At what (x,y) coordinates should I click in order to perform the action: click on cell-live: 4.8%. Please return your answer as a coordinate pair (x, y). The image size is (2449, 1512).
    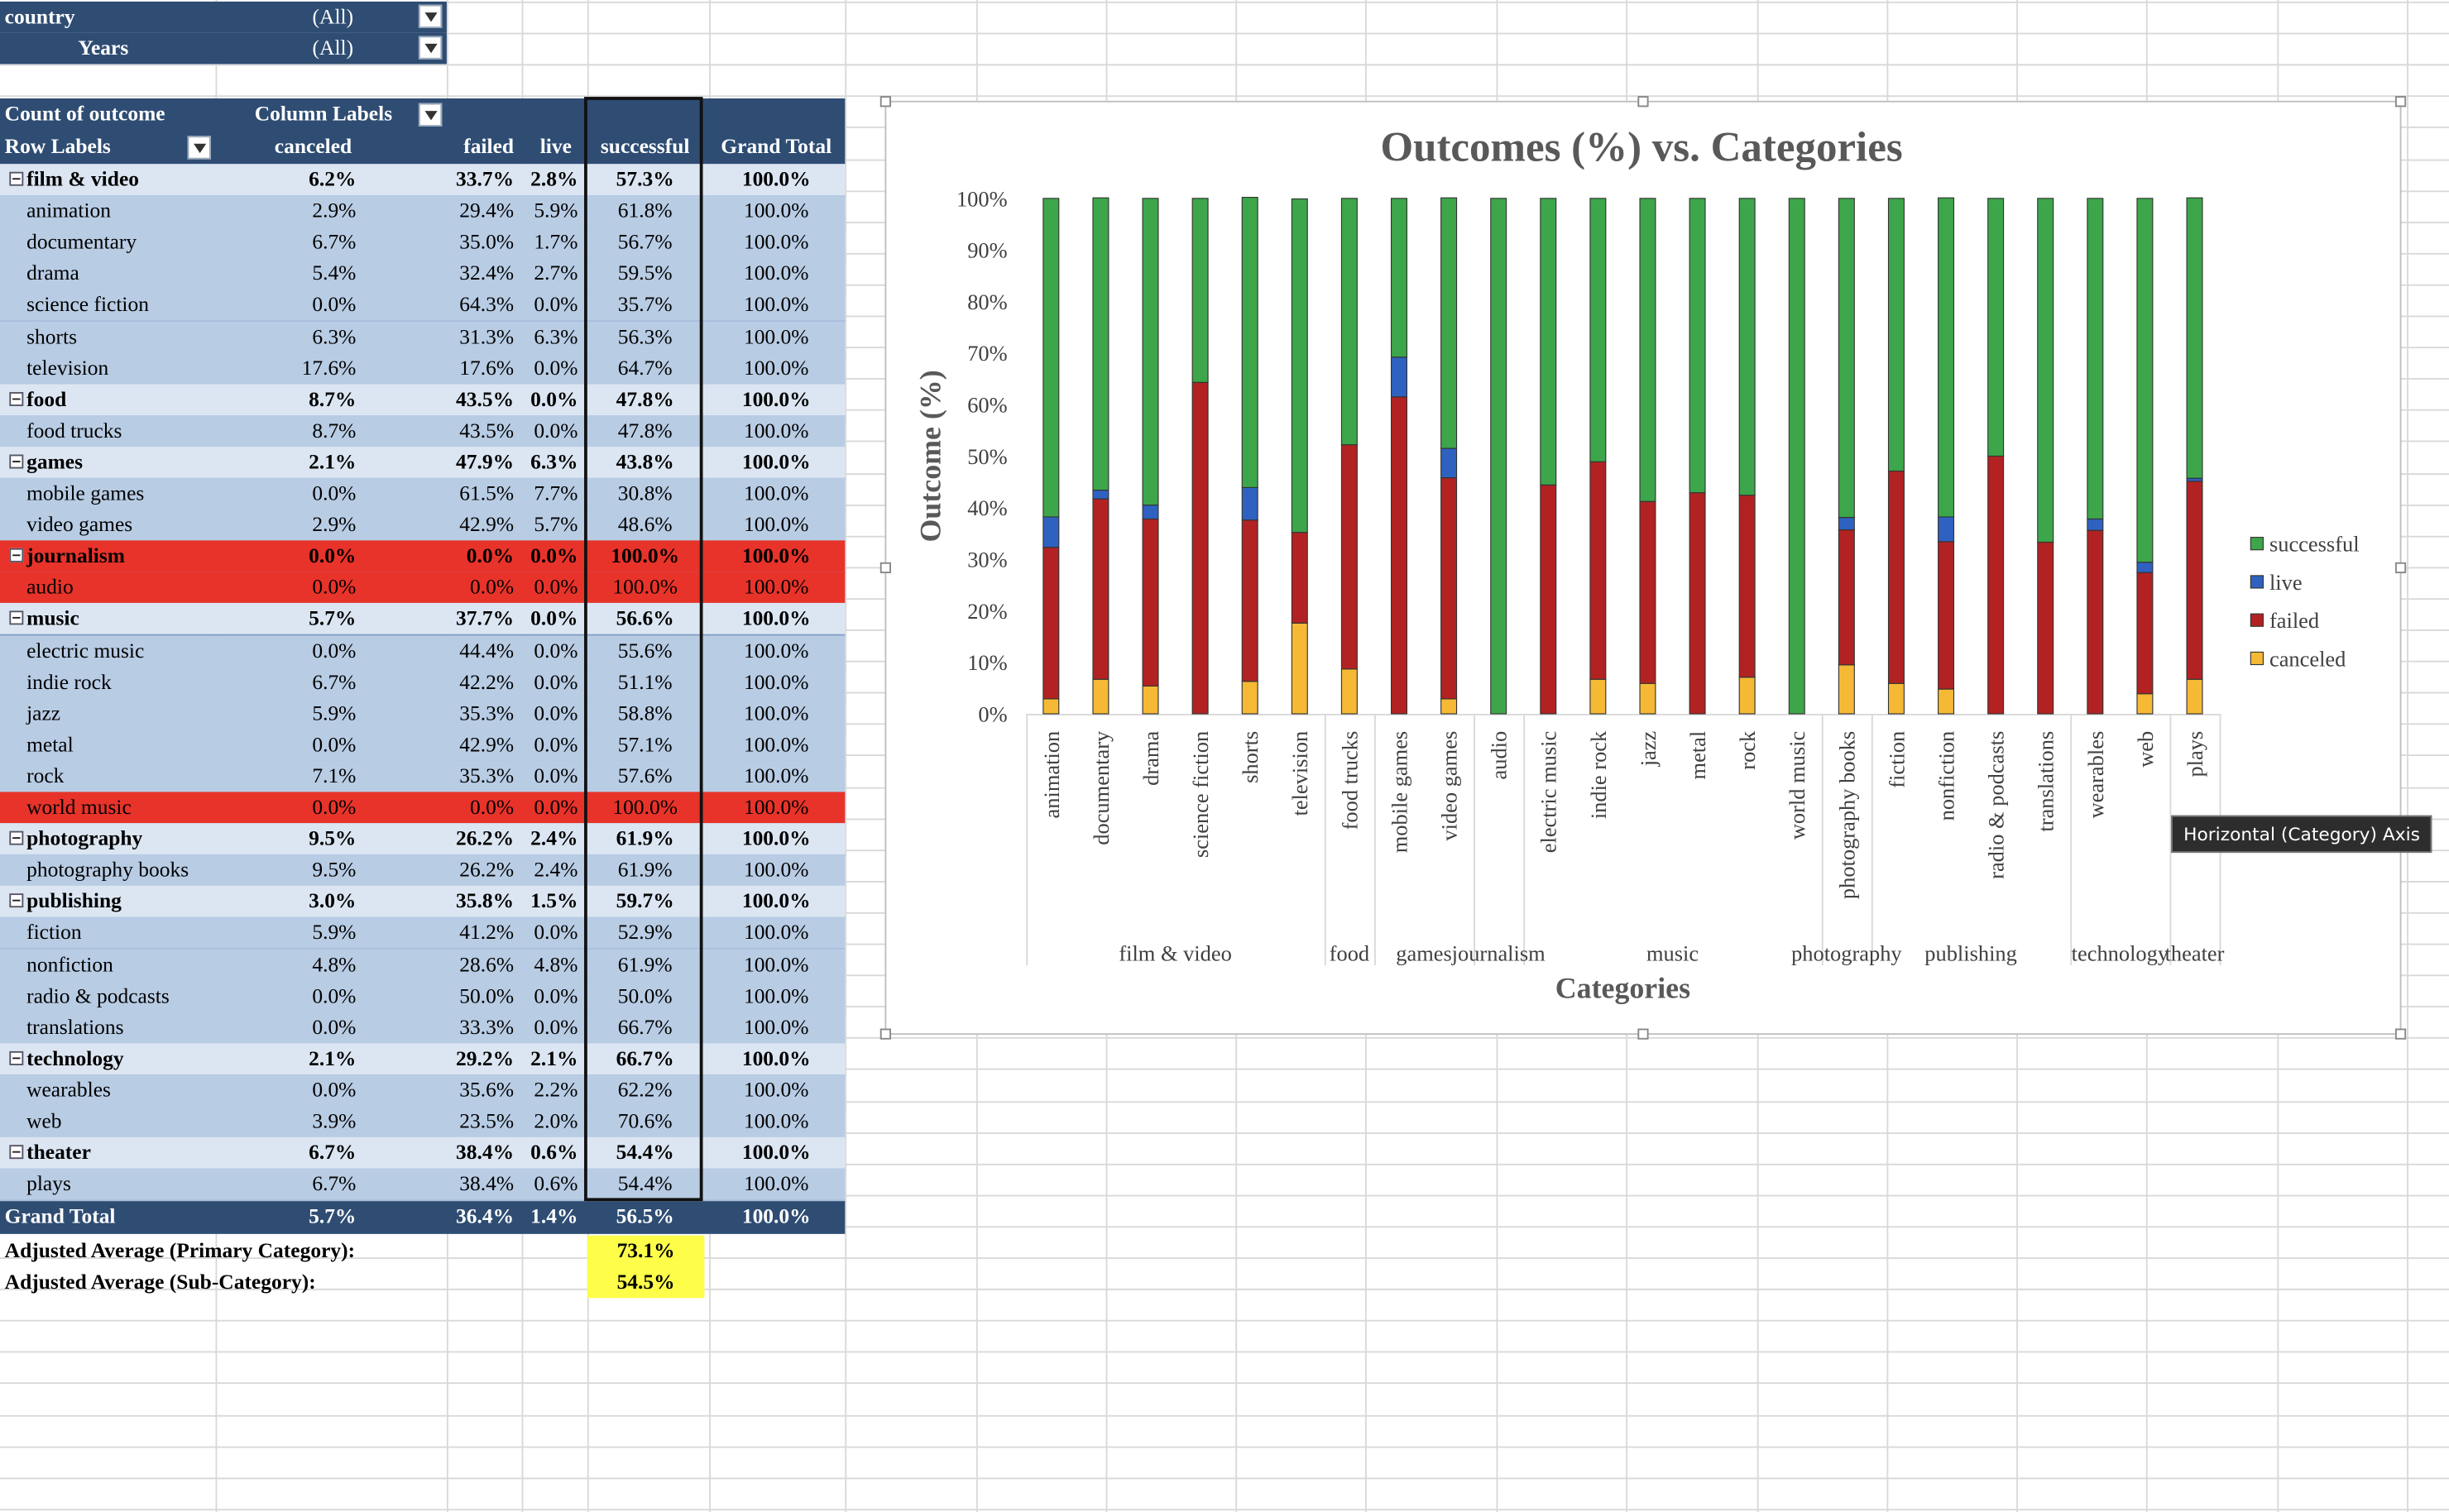
    Looking at the image, I should click on (556, 964).